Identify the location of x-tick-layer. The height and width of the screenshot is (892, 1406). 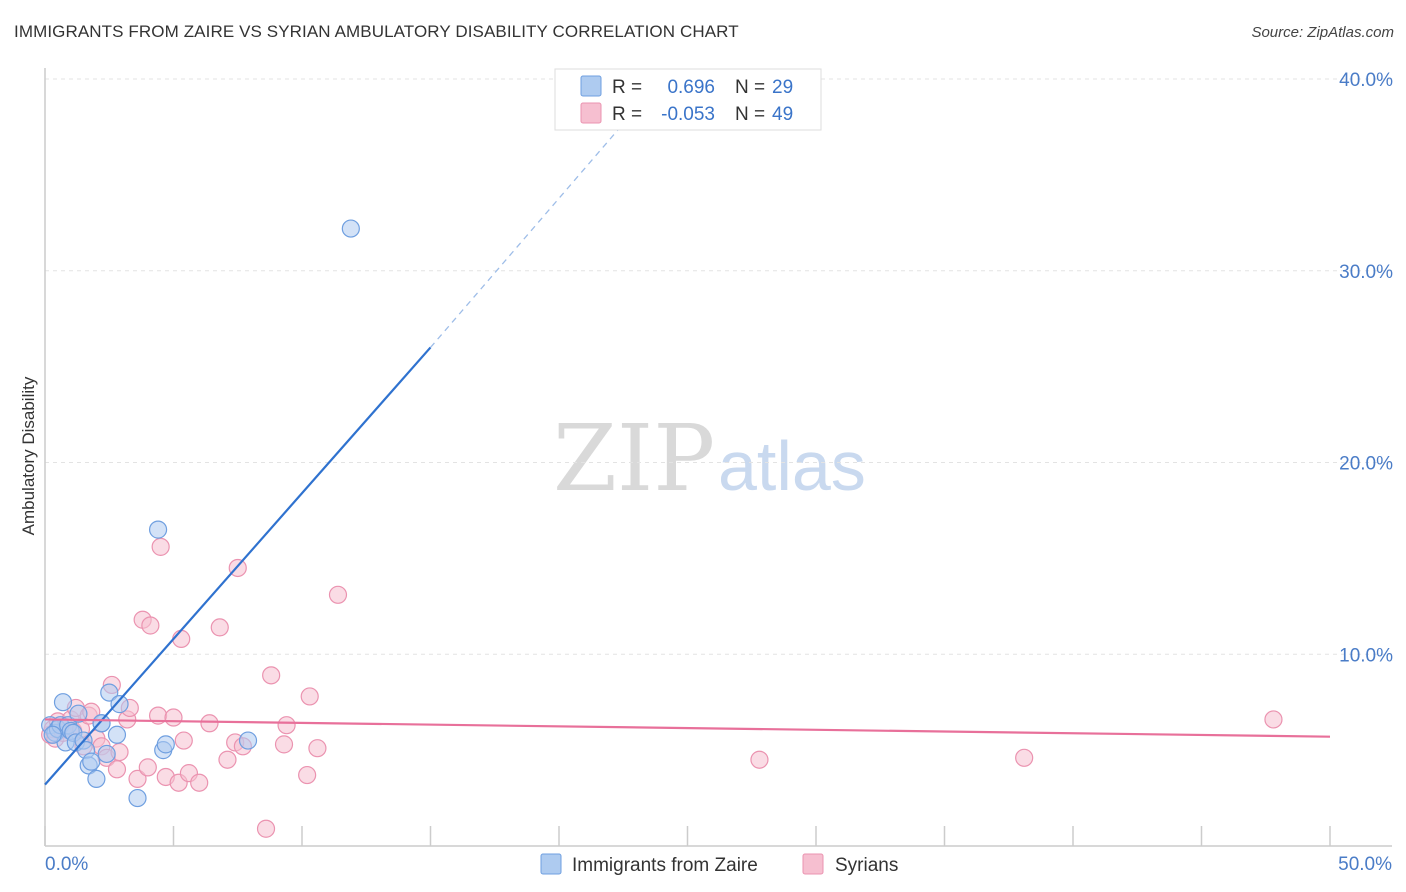
(687, 836).